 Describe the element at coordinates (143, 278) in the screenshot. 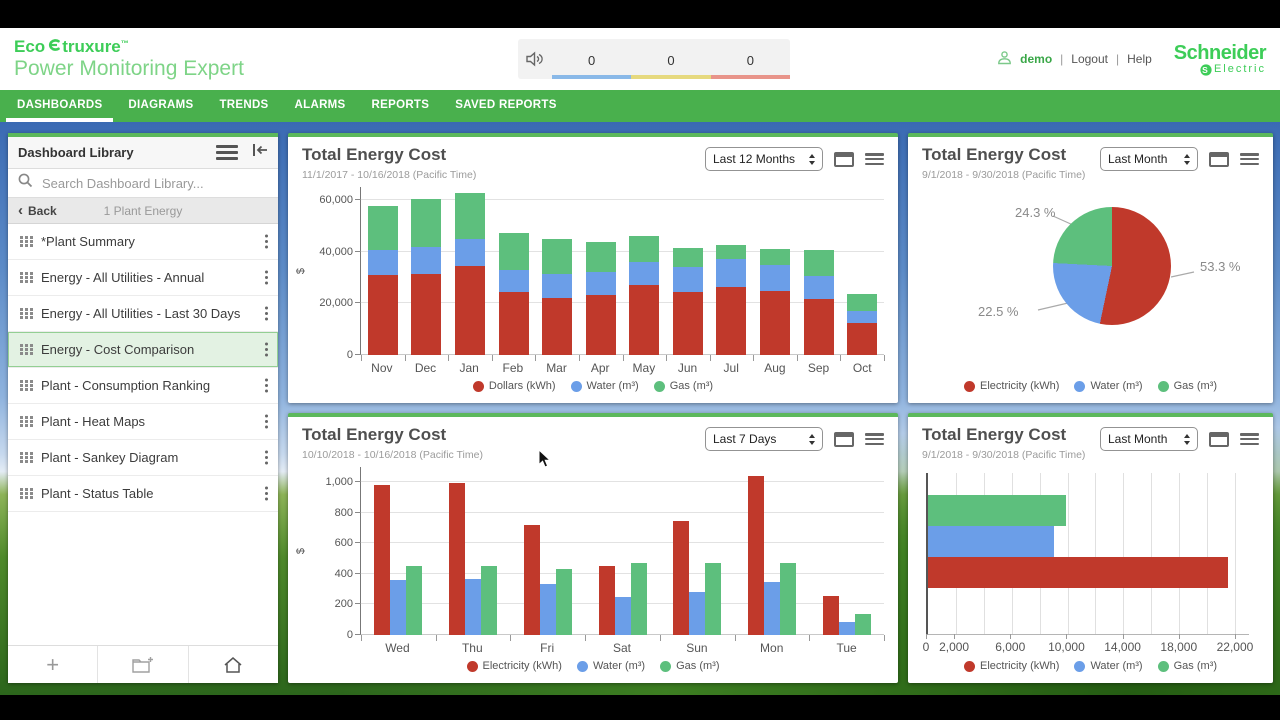

I see `sidebar-item: Energy - All Utilities - Annual` at that location.